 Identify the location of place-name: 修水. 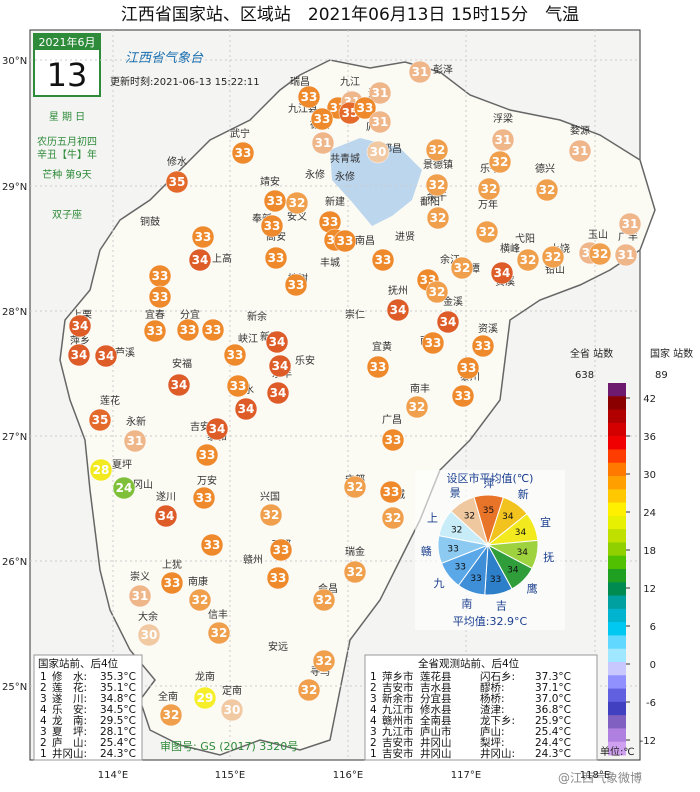
(177, 161).